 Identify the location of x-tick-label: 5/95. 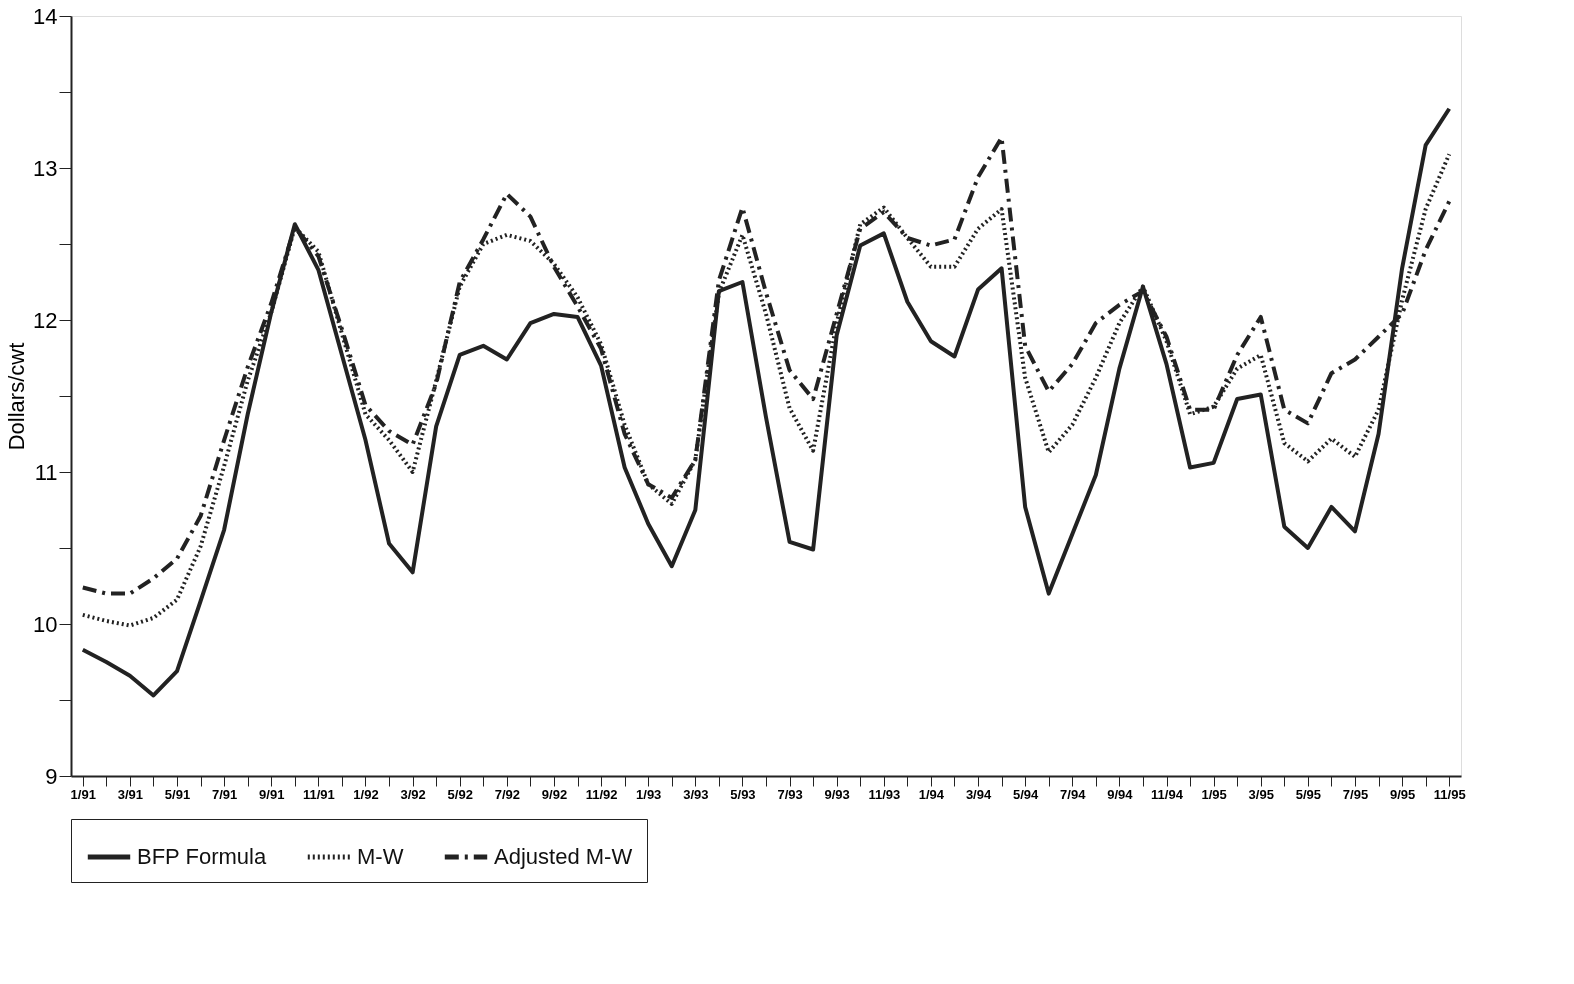
(1308, 794).